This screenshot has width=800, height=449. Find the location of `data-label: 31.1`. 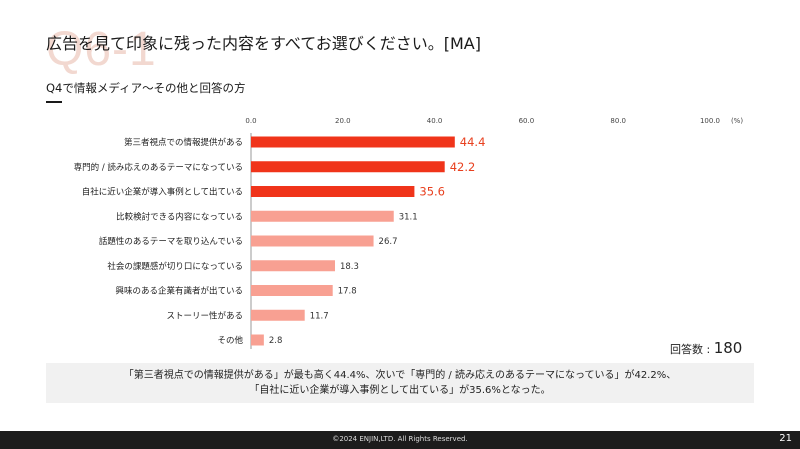

data-label: 31.1 is located at coordinates (408, 217).